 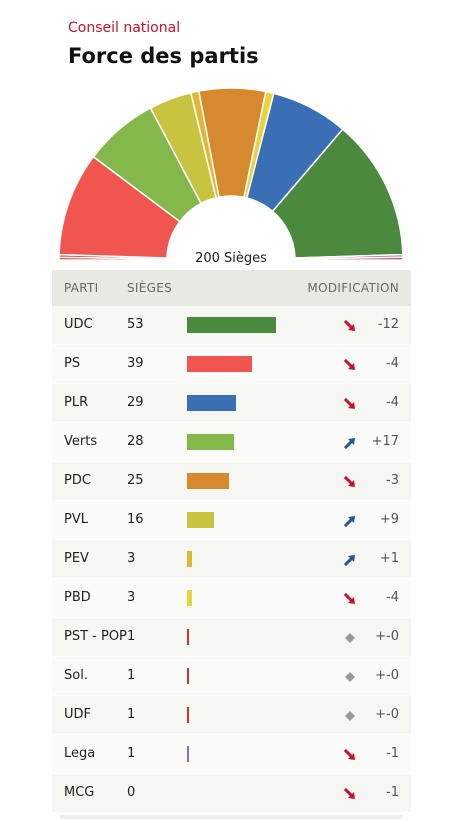 I want to click on party-name: Sol., so click(x=76, y=675).